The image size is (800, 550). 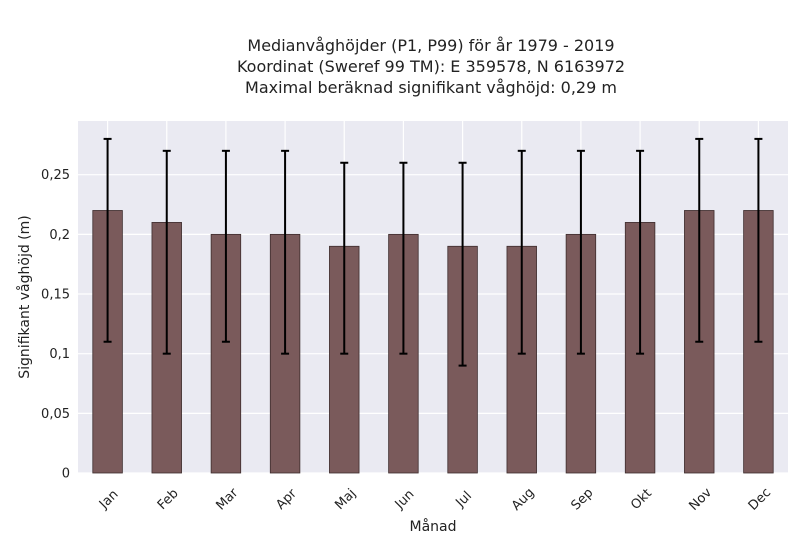 What do you see at coordinates (405, 500) in the screenshot?
I see `x-tick-label: Jun` at bounding box center [405, 500].